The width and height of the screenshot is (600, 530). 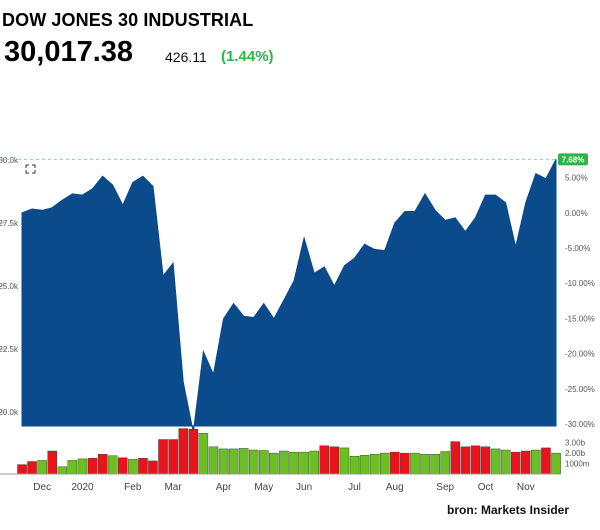 I want to click on expand-icon, so click(x=30, y=169).